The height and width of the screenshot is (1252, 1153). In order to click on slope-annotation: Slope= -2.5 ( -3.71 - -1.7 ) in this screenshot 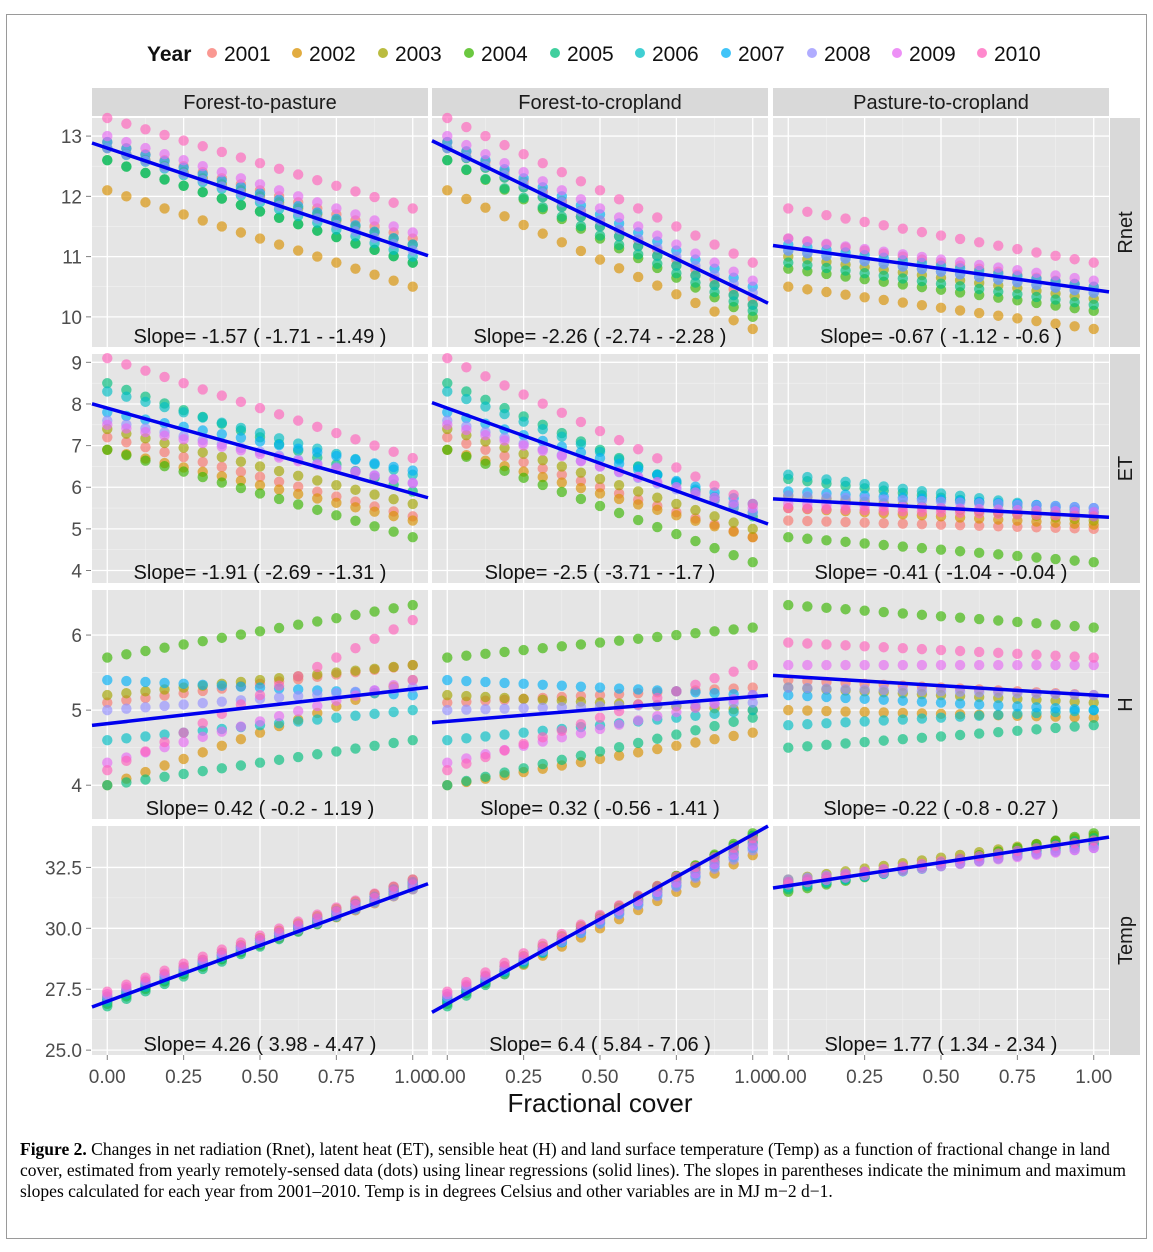, I will do `click(600, 573)`.